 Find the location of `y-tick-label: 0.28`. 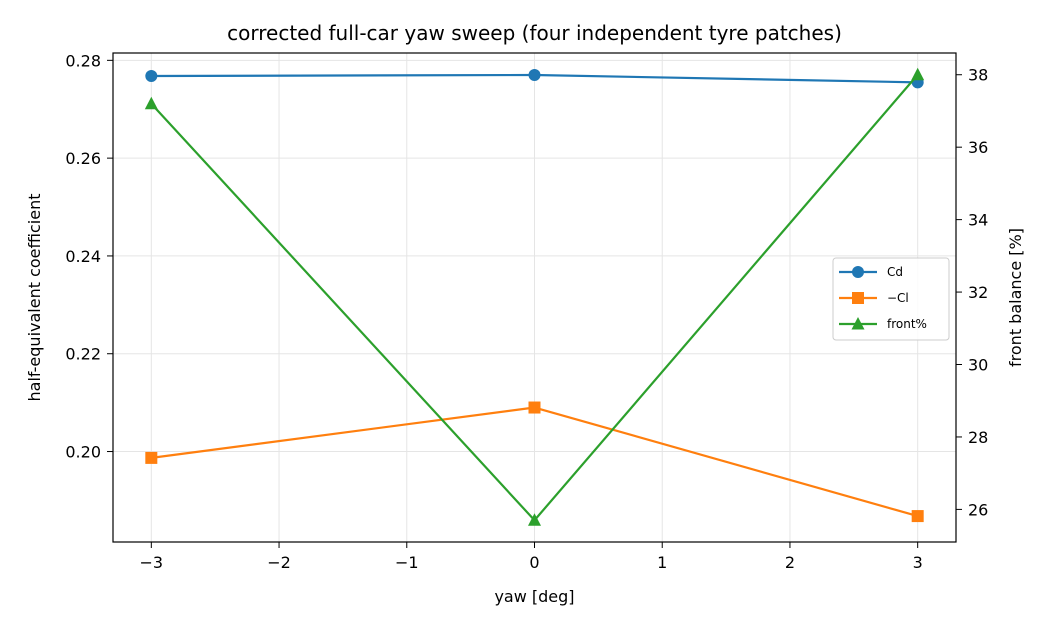

y-tick-label: 0.28 is located at coordinates (83, 60).